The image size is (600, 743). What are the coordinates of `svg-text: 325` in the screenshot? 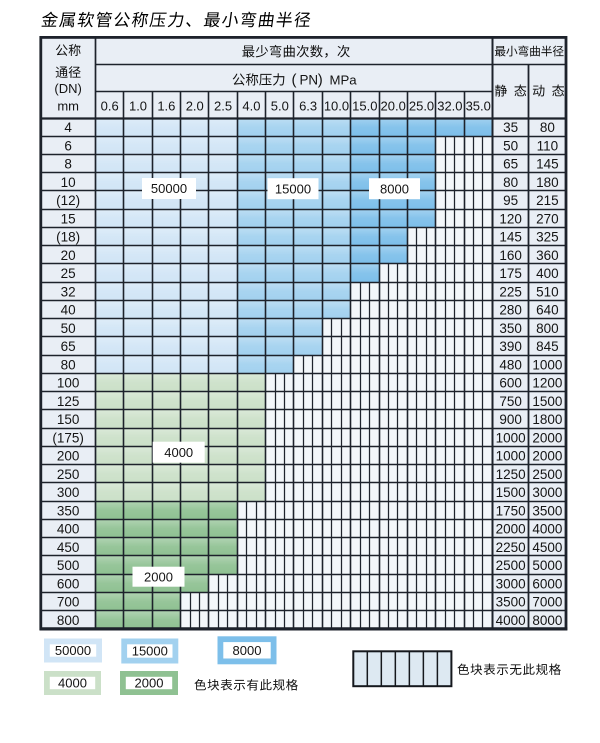 It's located at (547, 237).